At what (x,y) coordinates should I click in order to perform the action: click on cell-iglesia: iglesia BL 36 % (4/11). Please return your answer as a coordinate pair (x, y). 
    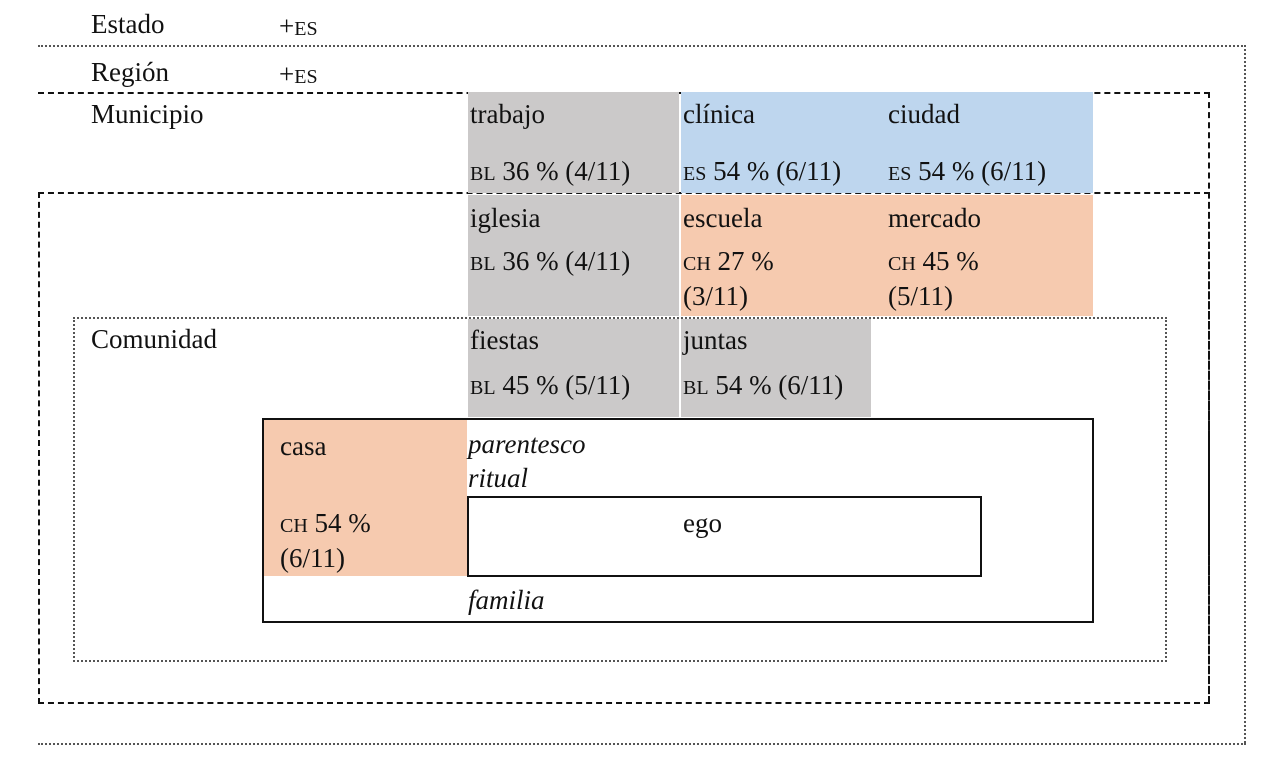
    Looking at the image, I should click on (573, 255).